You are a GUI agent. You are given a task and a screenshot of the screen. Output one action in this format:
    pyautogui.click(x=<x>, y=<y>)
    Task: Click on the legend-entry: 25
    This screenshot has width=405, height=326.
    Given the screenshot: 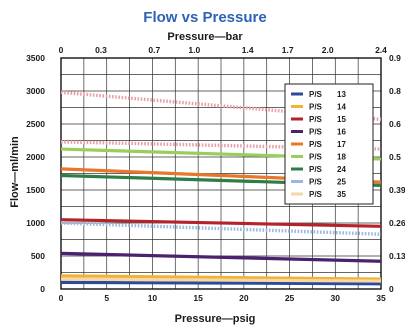 What is the action you would take?
    pyautogui.click(x=341, y=182)
    